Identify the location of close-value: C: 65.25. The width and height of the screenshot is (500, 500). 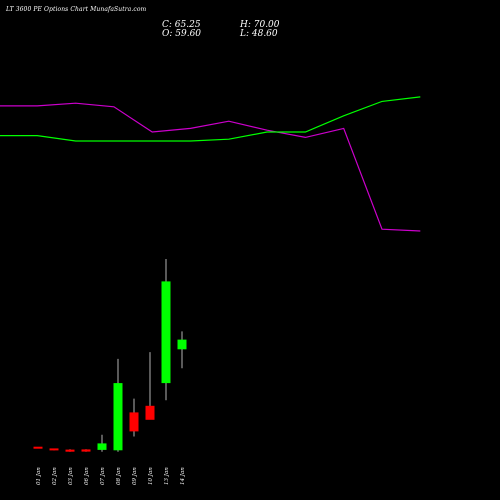
(181, 25).